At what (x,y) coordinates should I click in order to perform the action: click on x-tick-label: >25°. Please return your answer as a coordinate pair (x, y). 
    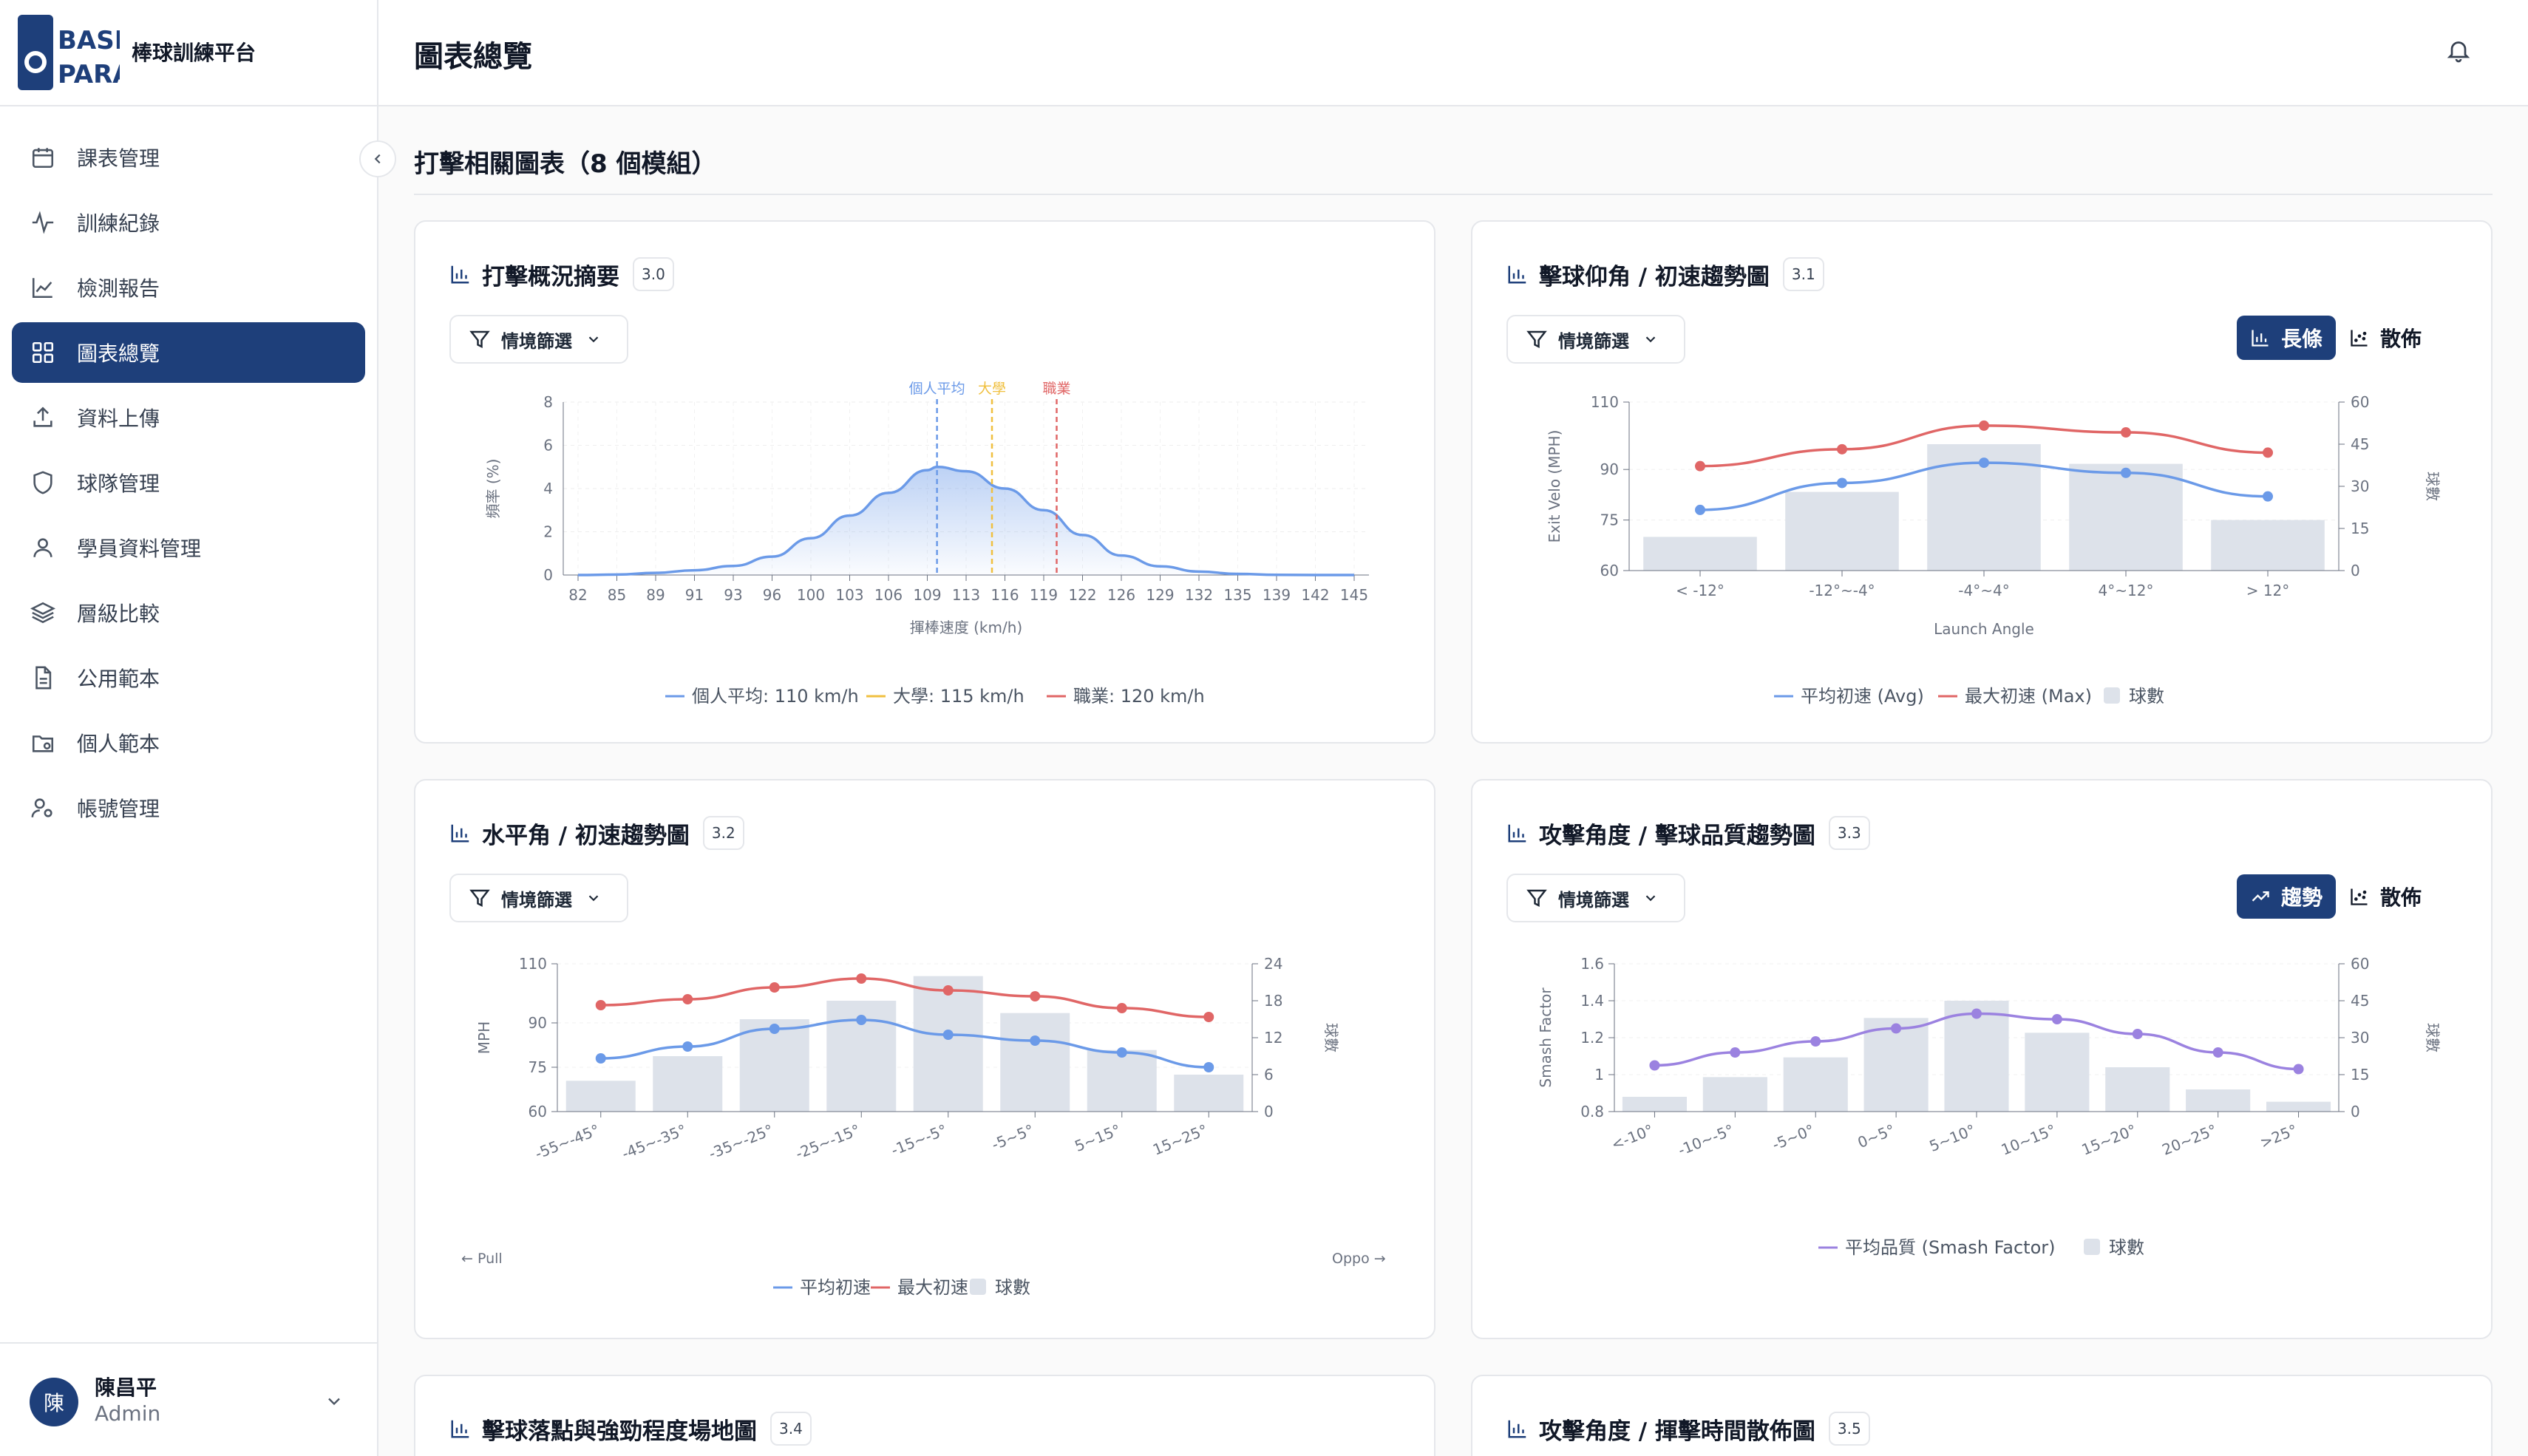
    Looking at the image, I should click on (2278, 1135).